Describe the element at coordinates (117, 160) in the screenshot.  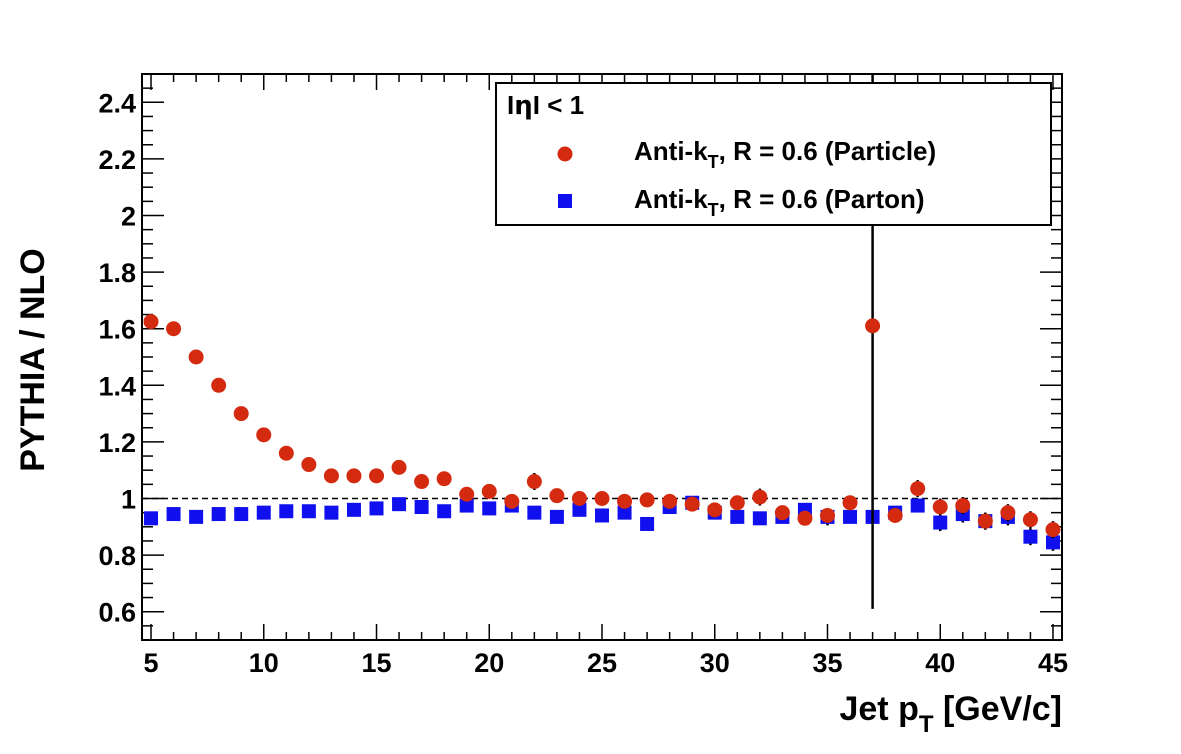
I see `y-tick-label: 2.2` at that location.